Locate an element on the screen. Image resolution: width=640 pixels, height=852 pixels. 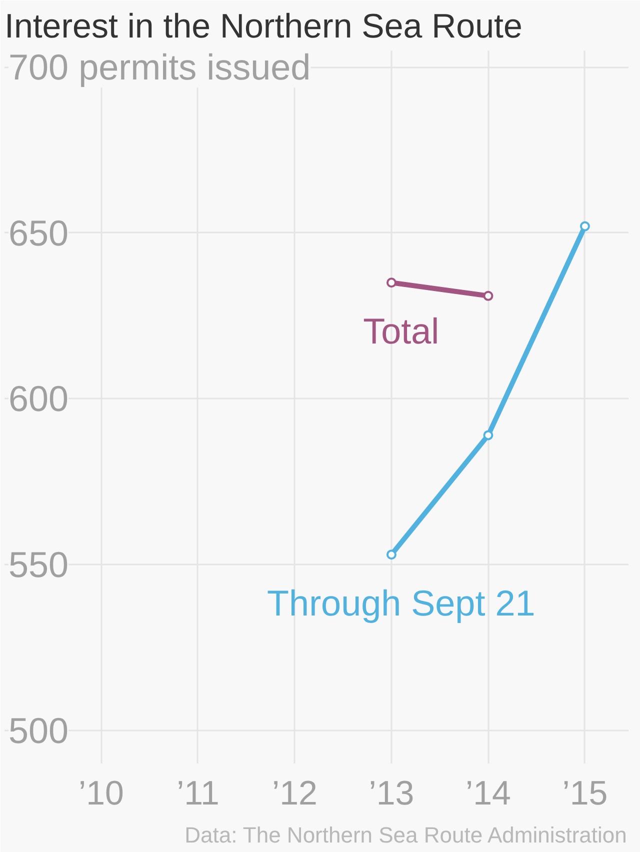
x-tick-label: ’10 is located at coordinates (101, 793).